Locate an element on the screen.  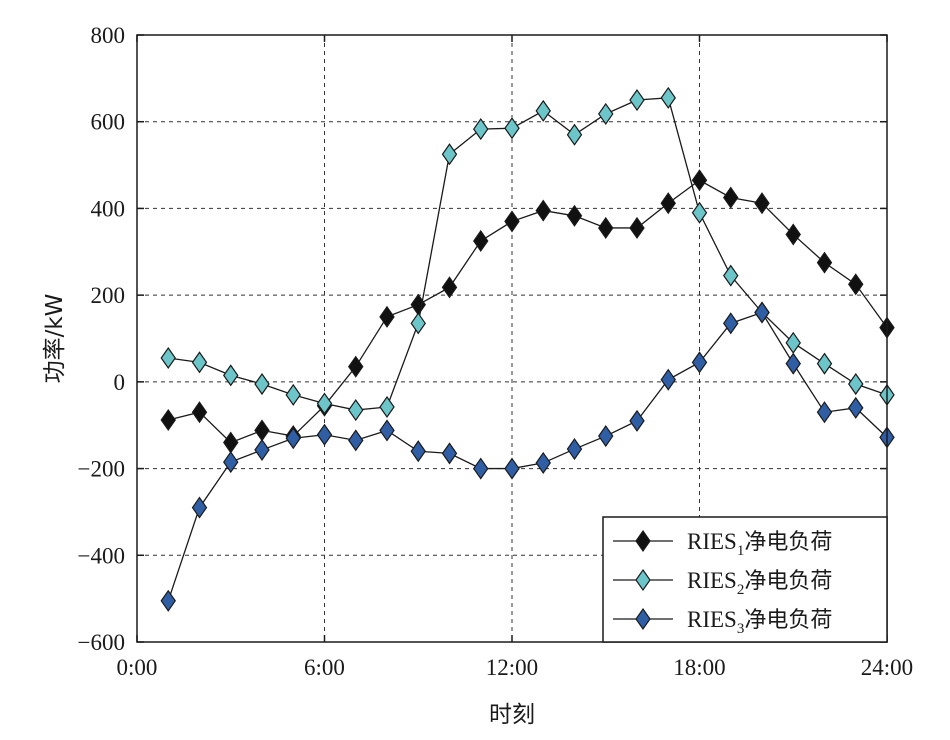
x-tick-label: 0:00 is located at coordinates (137, 667).